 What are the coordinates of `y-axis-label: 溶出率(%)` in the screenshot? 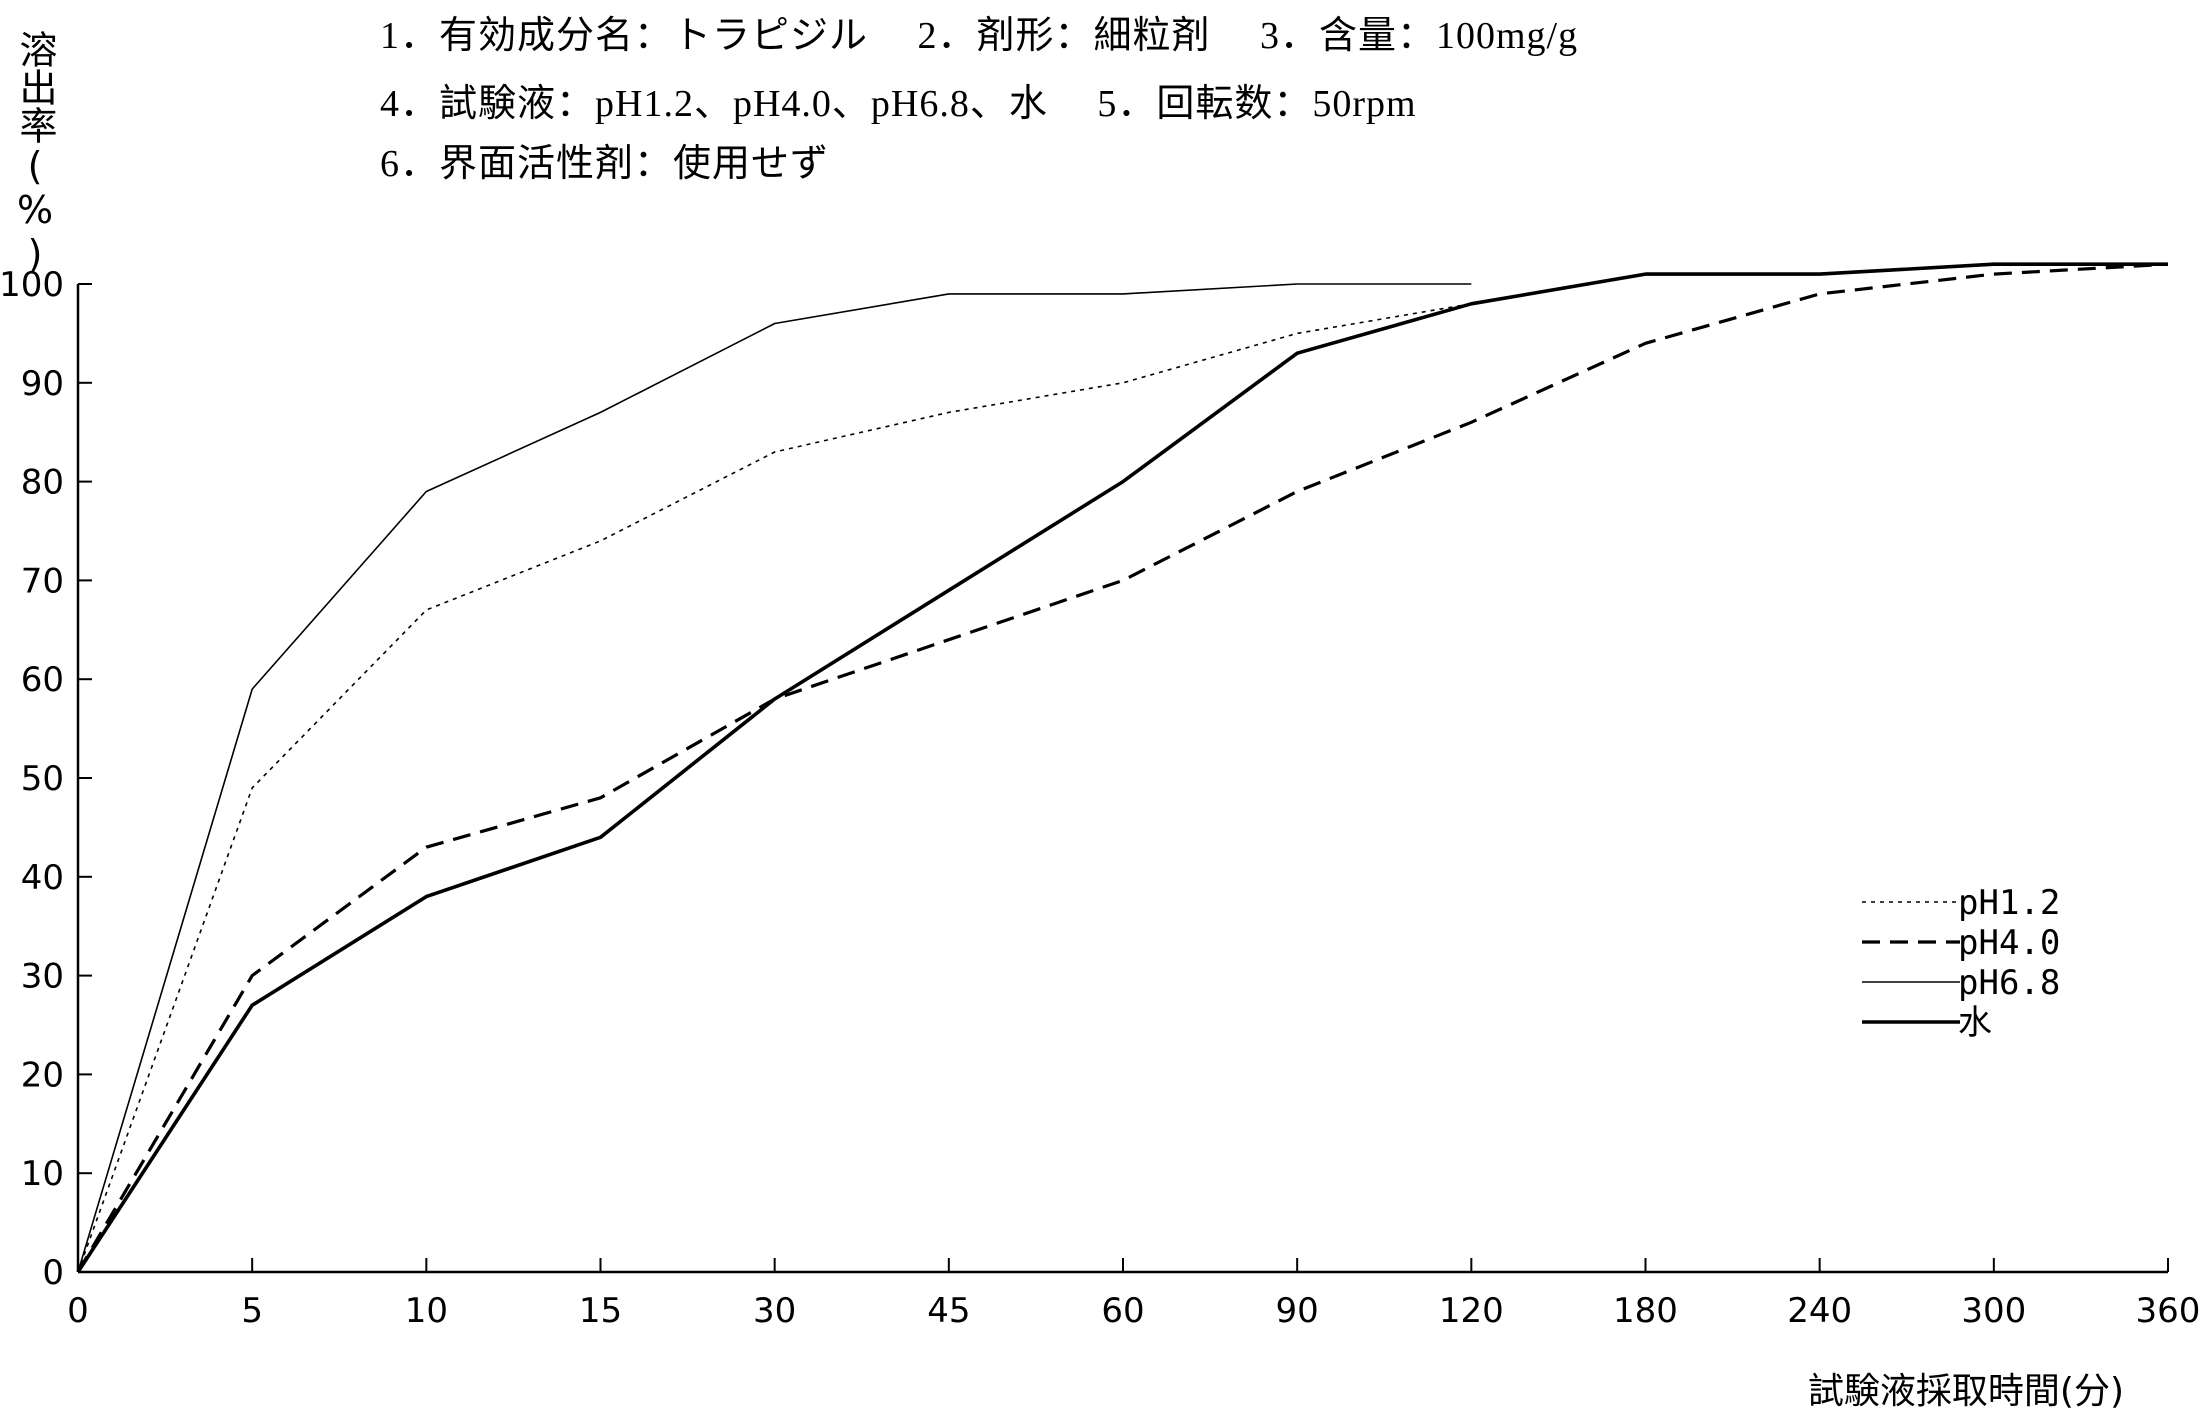 It's located at (35, 153).